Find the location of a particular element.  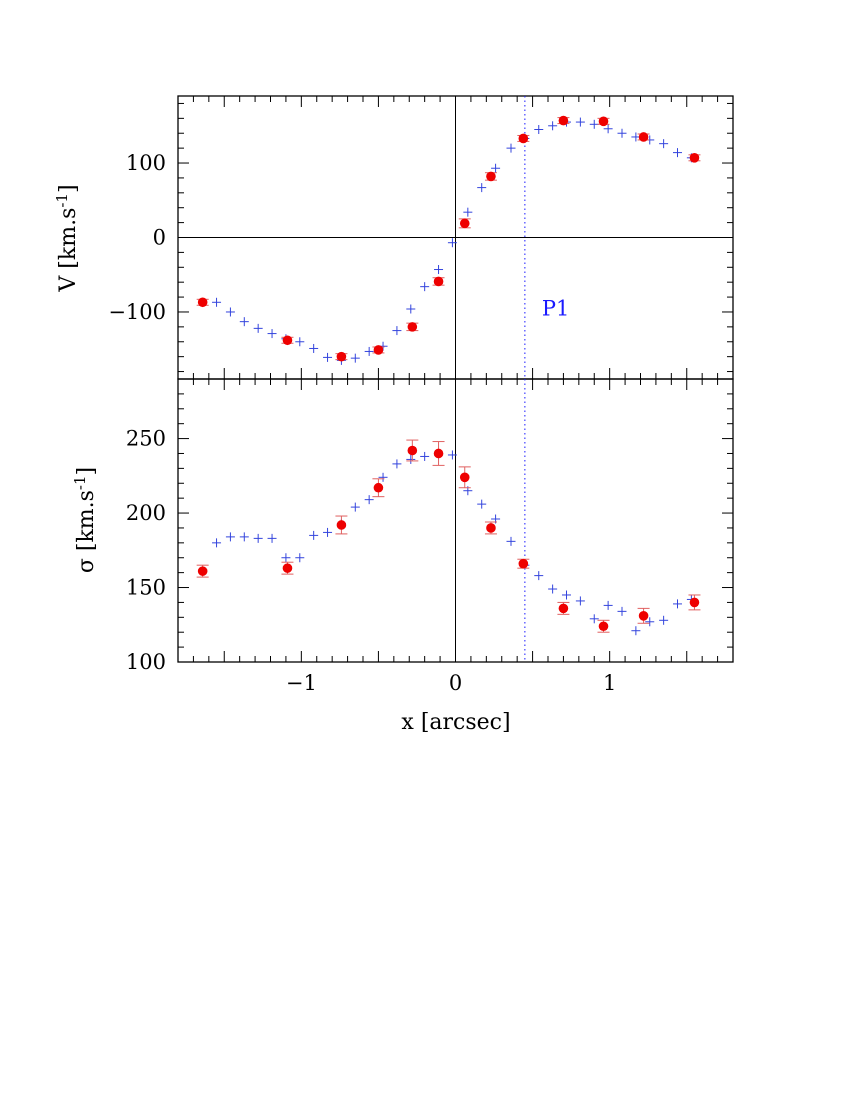

bottom-y-label-close: ] is located at coordinates (86, 471).